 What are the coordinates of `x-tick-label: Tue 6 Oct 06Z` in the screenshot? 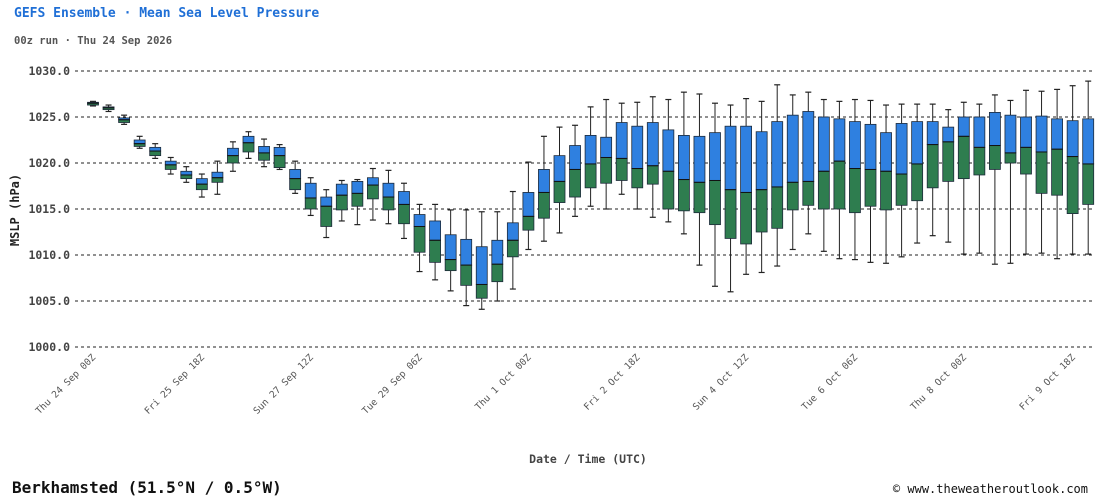 It's located at (830, 382).